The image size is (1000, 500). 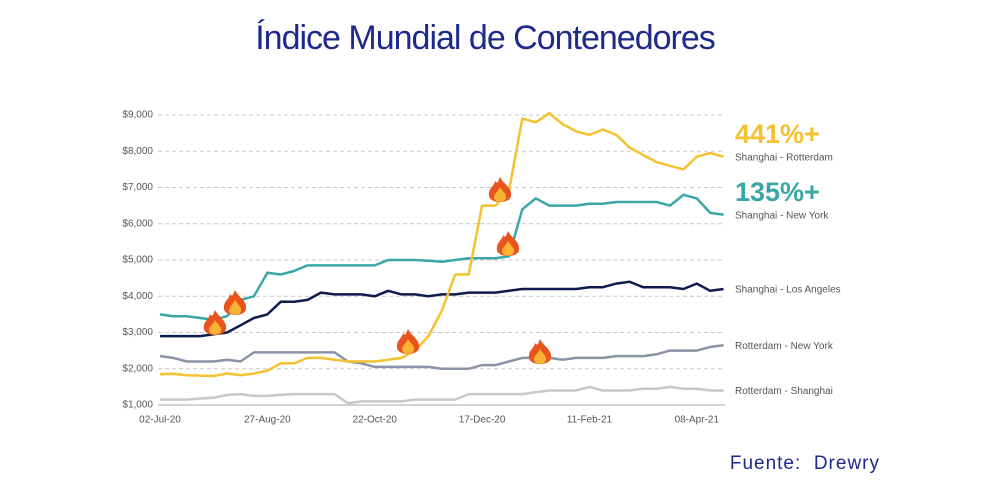 I want to click on x-tick-label: 17-Dec-20, so click(x=482, y=420).